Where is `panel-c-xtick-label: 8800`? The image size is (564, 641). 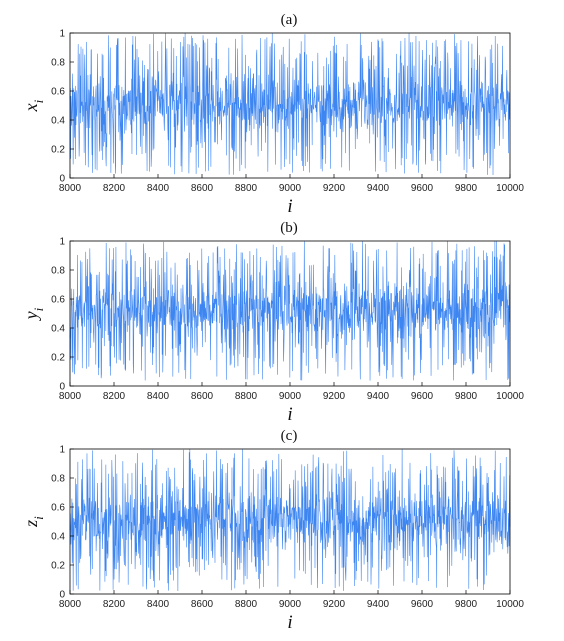
panel-c-xtick-label: 8800 is located at coordinates (246, 604).